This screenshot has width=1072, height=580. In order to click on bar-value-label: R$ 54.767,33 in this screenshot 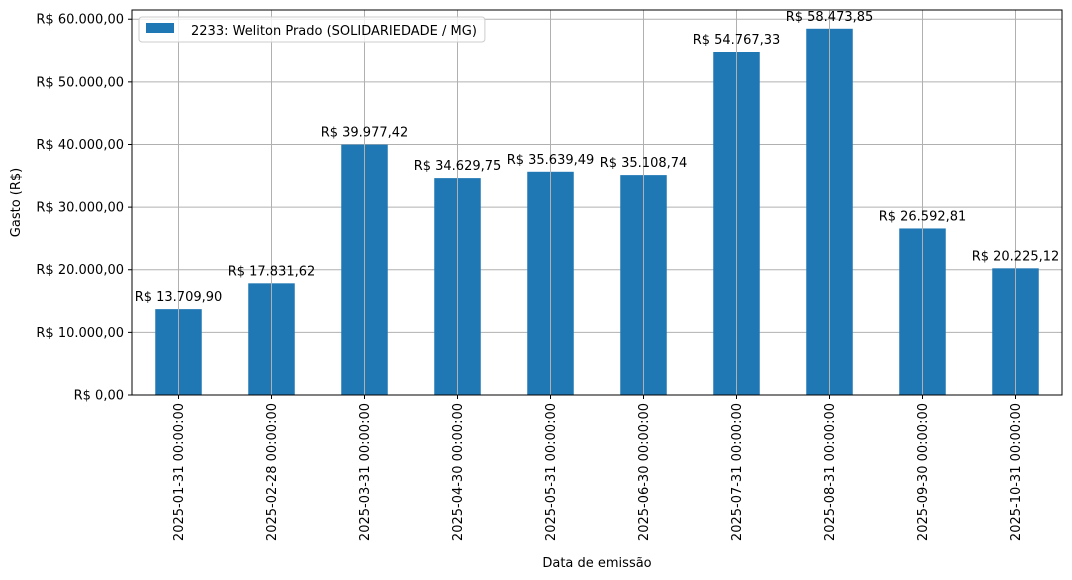, I will do `click(737, 40)`.